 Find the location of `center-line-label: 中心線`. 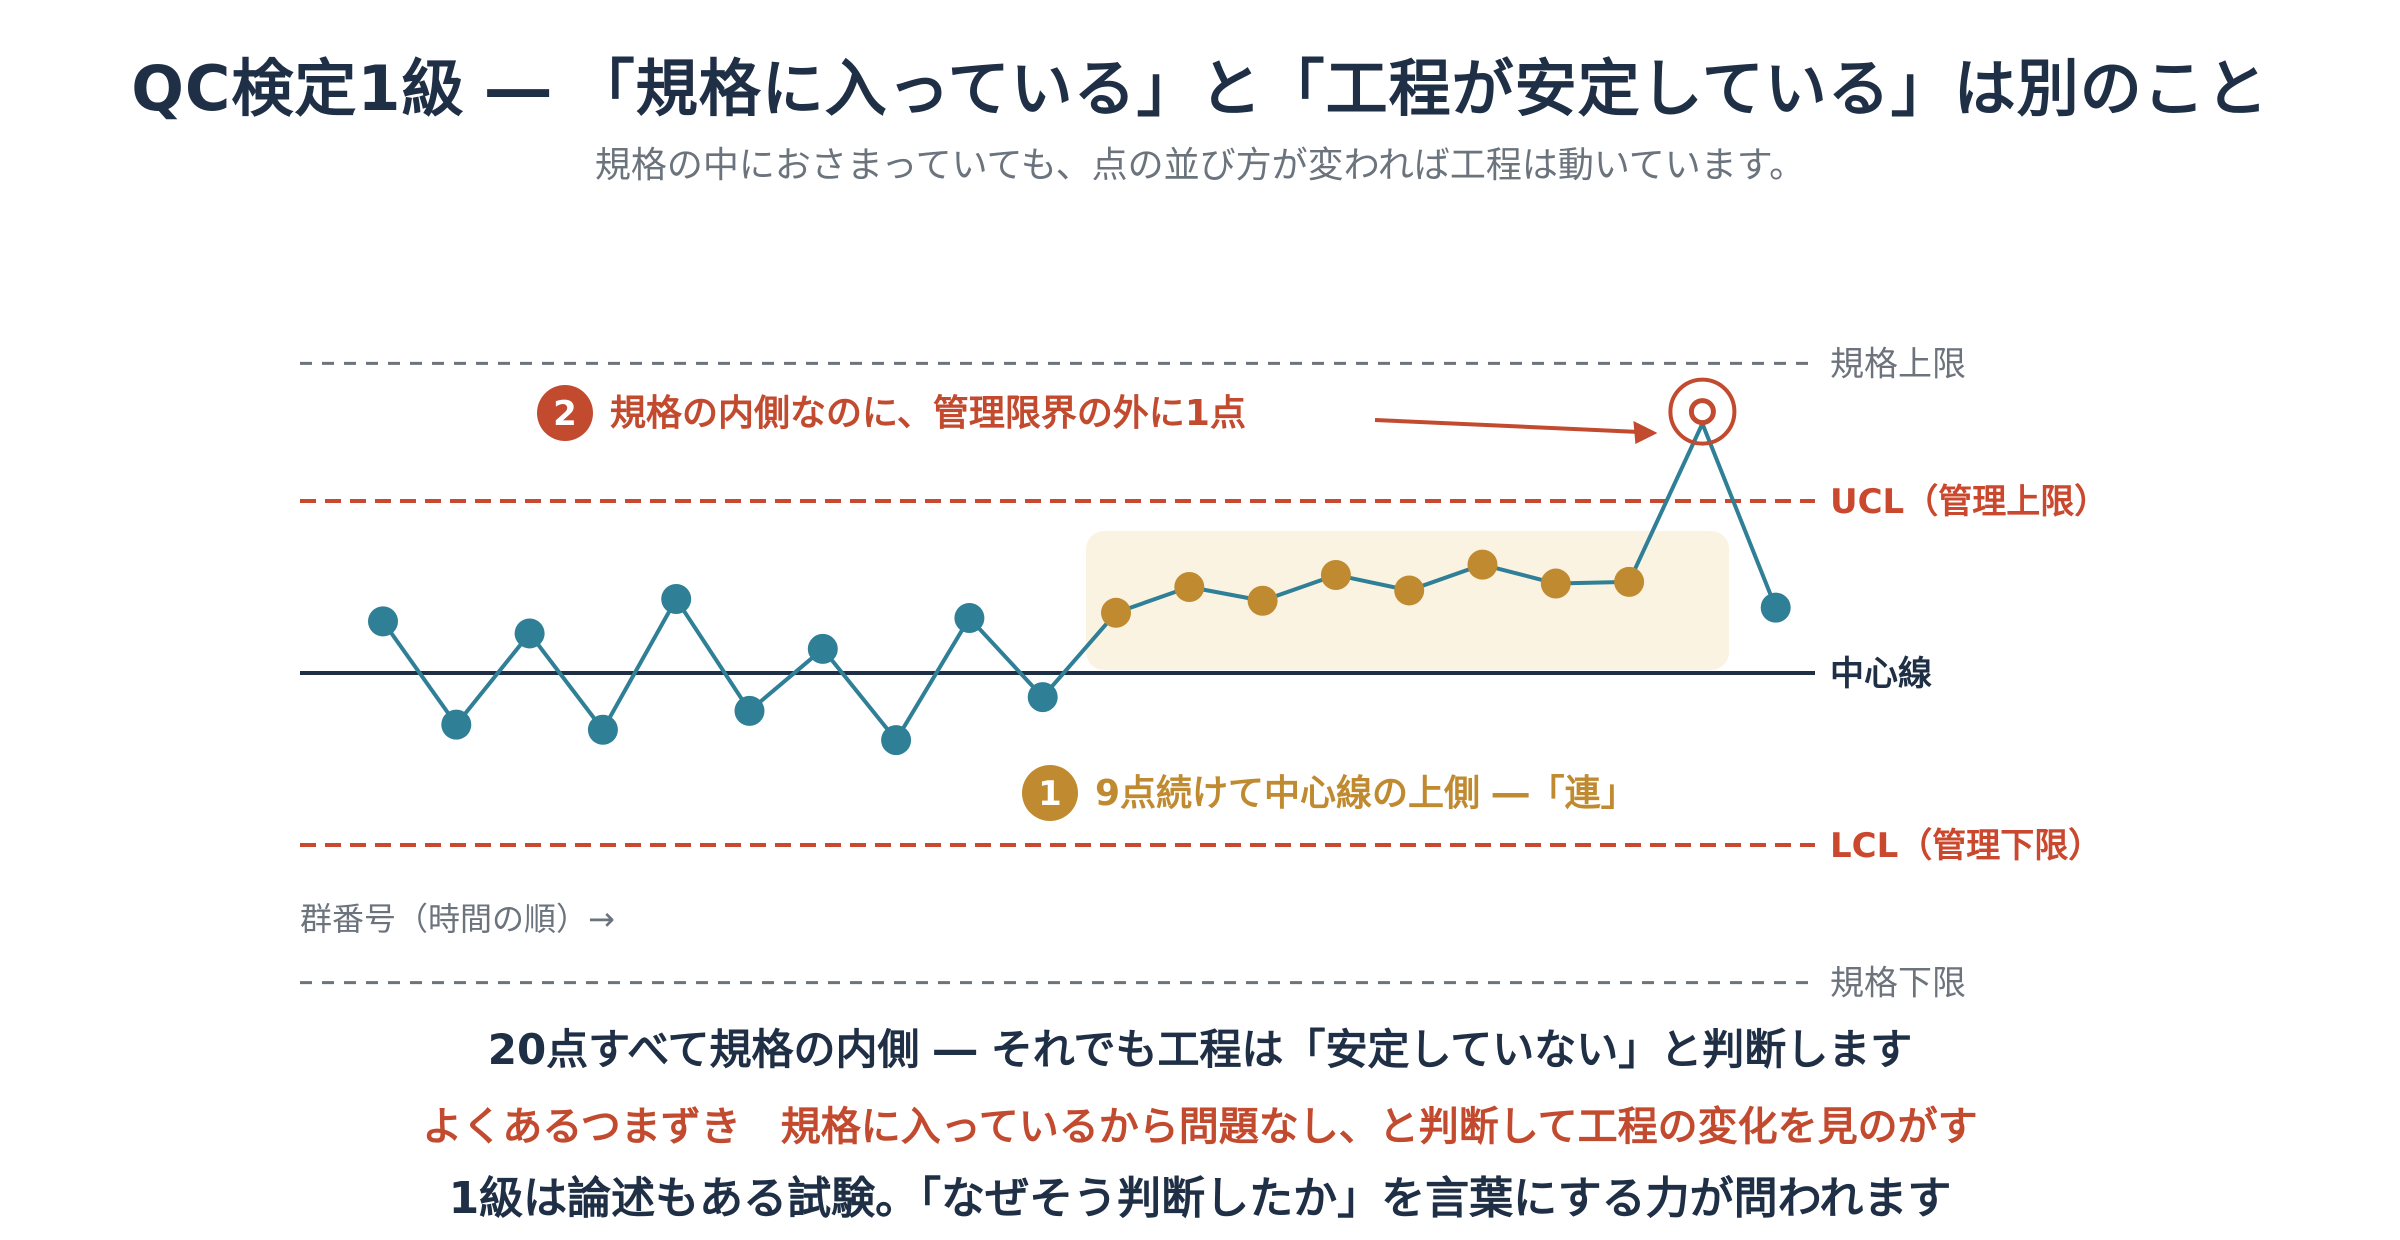

center-line-label: 中心線 is located at coordinates (1881, 674).